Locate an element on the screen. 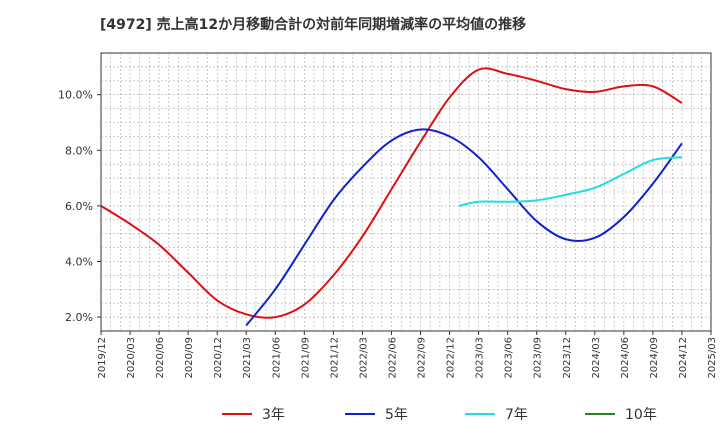 The width and height of the screenshot is (720, 440). x-tick-label: 2025/03 is located at coordinates (712, 358).